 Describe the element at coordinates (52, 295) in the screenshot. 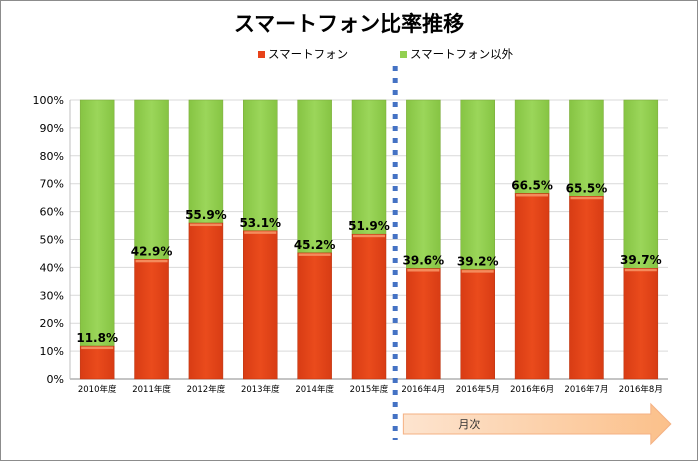

I see `y-tick-label: 30%` at that location.